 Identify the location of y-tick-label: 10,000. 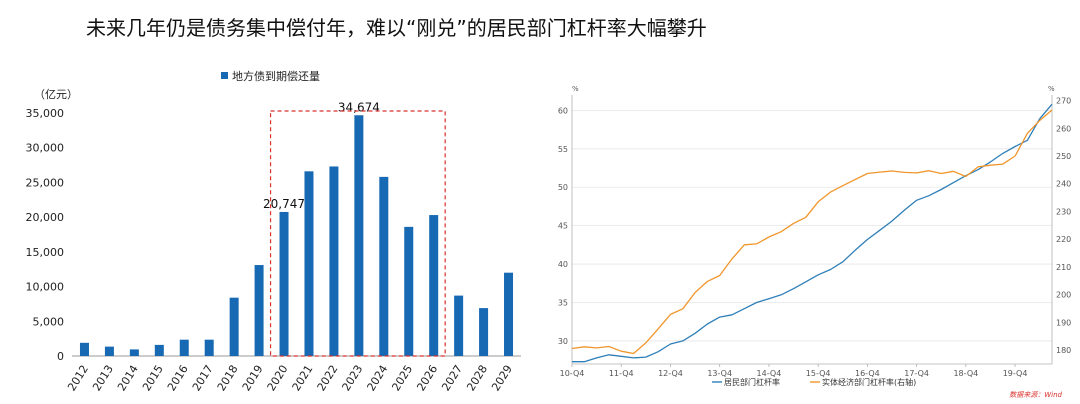
(45, 287).